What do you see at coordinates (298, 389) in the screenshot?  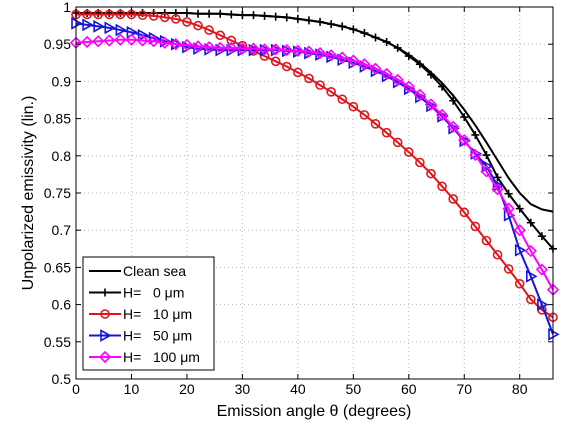 I see `x-tick-label: 40` at bounding box center [298, 389].